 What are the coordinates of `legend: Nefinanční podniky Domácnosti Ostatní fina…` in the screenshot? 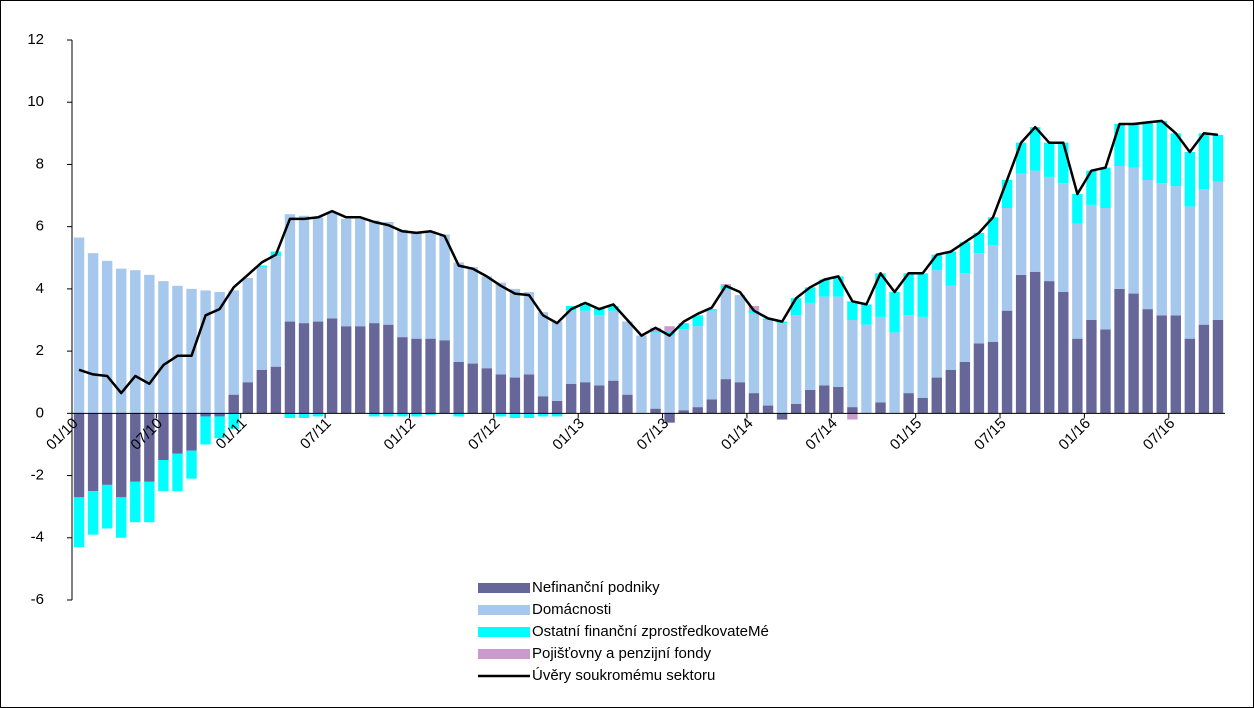 It's located at (623, 631).